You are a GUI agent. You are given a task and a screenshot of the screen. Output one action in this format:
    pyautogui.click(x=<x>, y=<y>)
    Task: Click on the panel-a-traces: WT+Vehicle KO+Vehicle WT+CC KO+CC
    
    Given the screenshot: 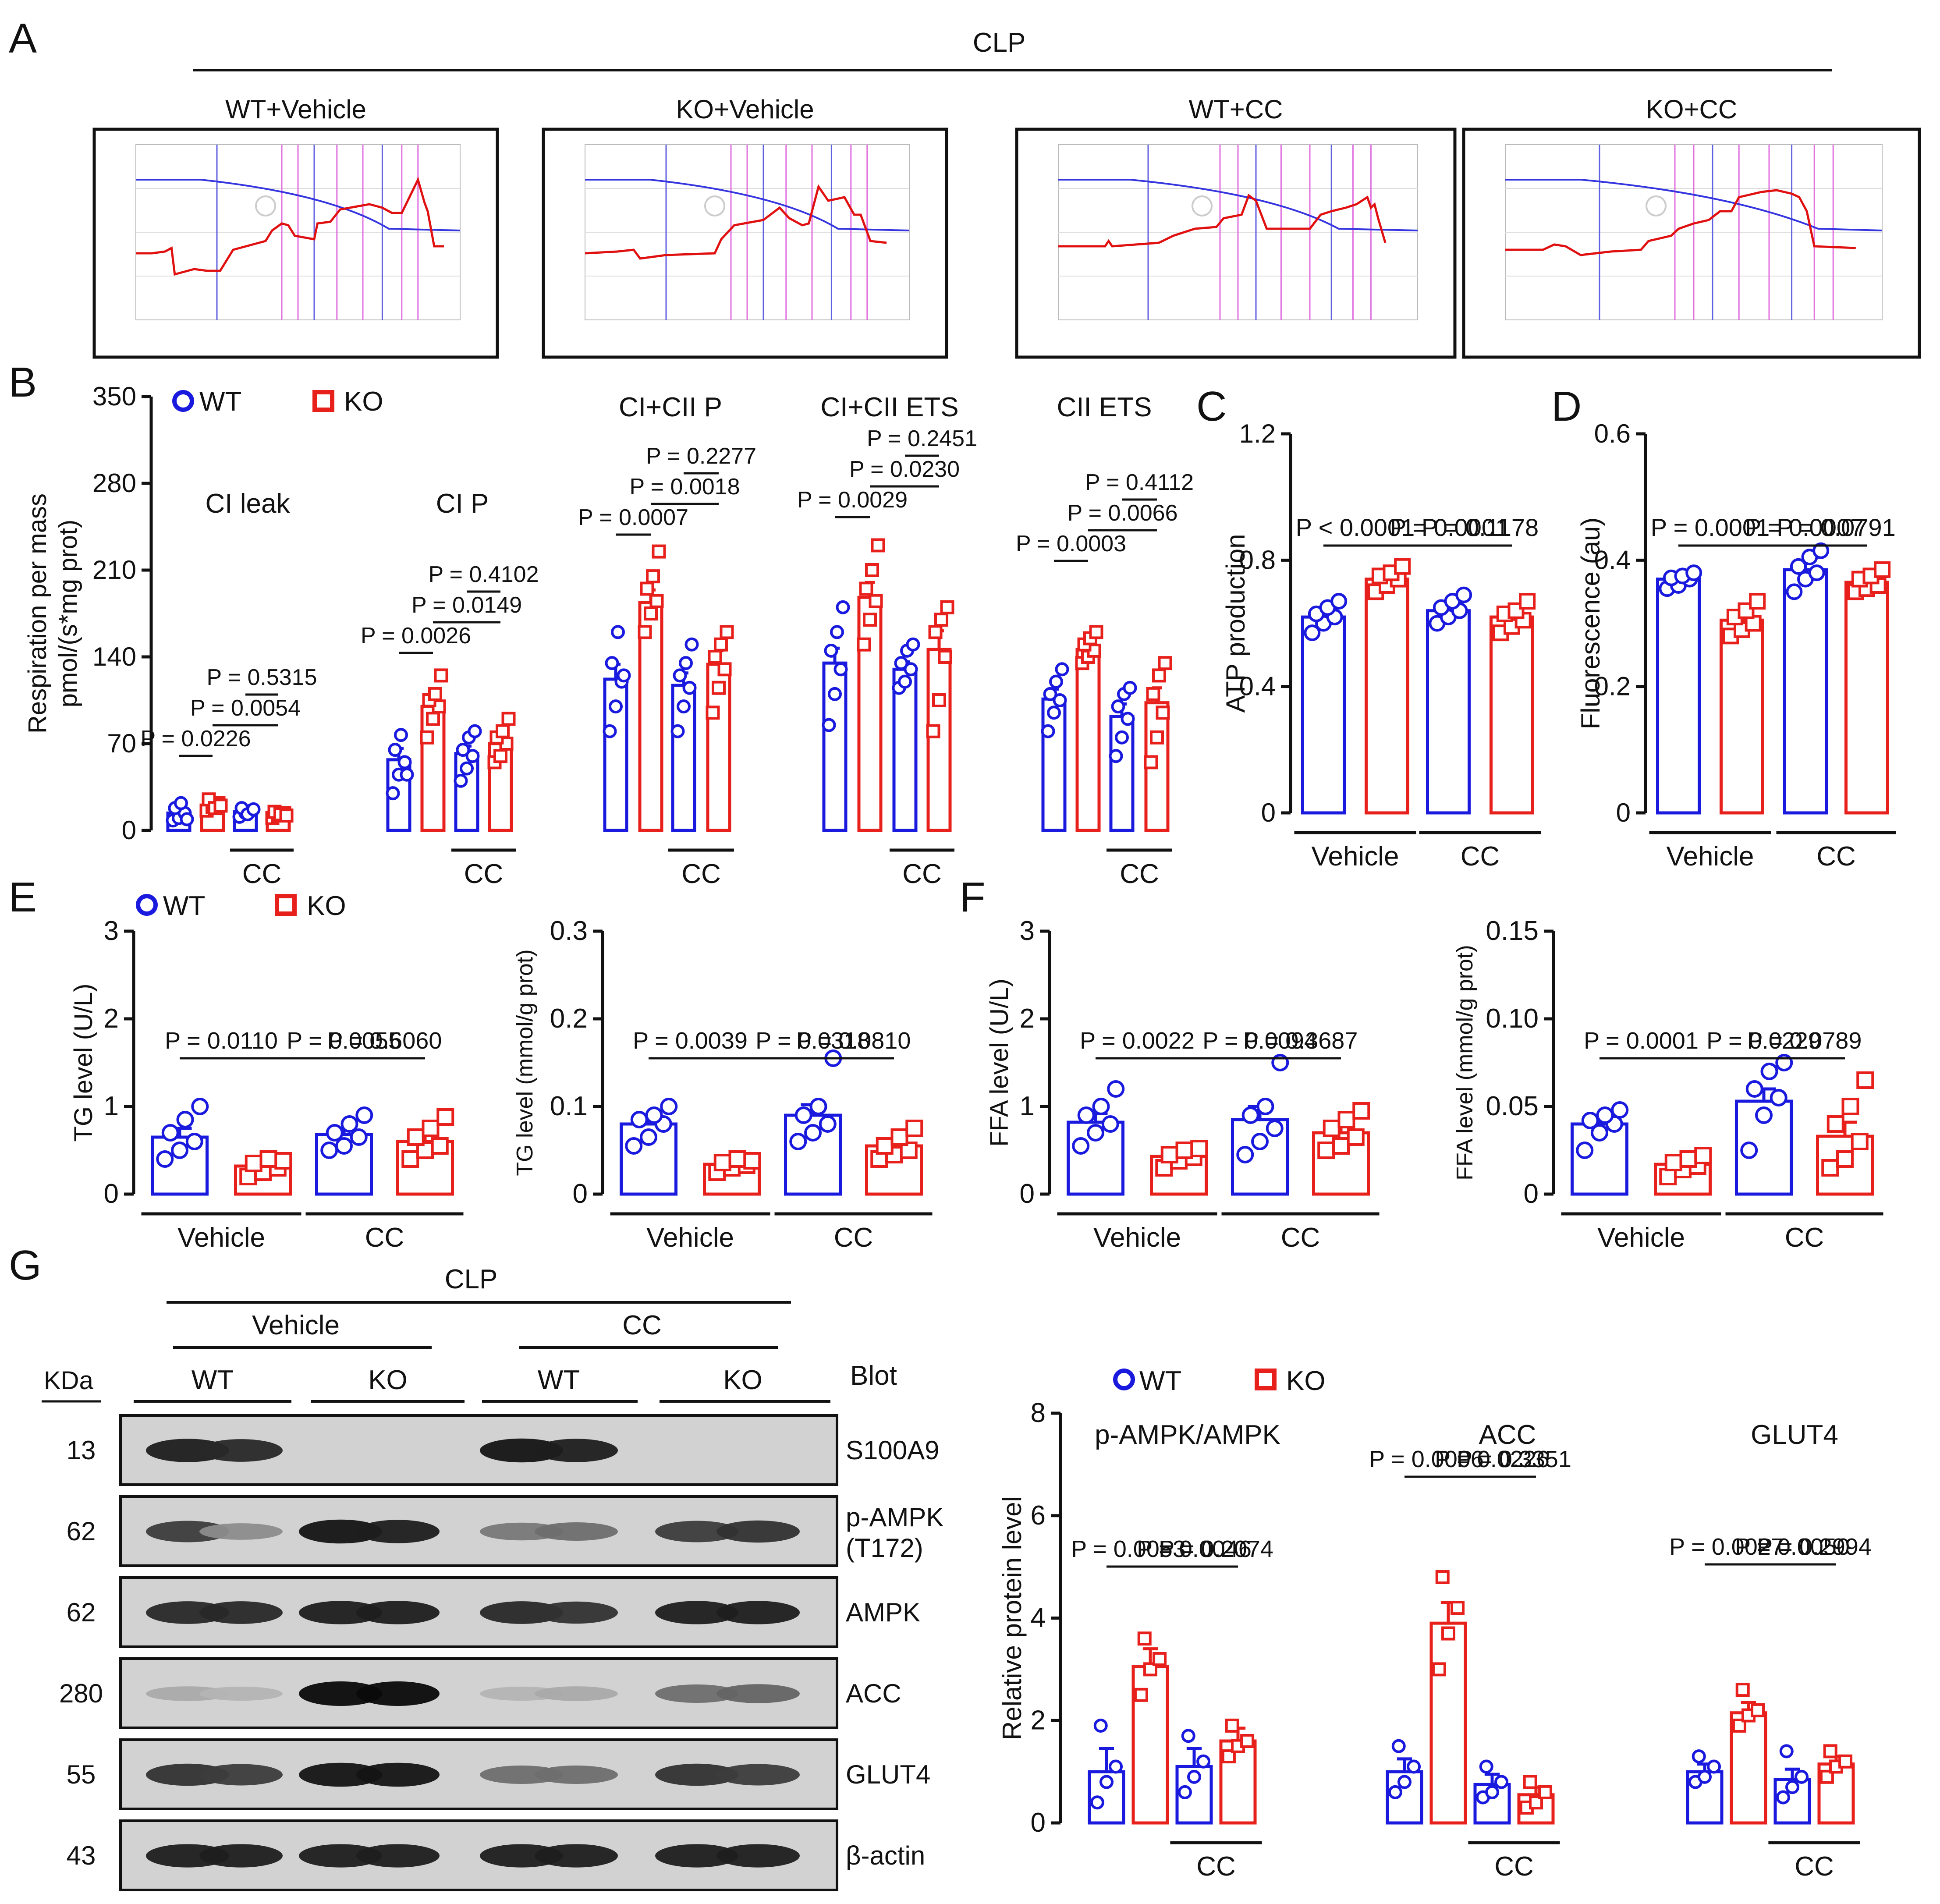 What is the action you would take?
    pyautogui.click(x=1006, y=227)
    